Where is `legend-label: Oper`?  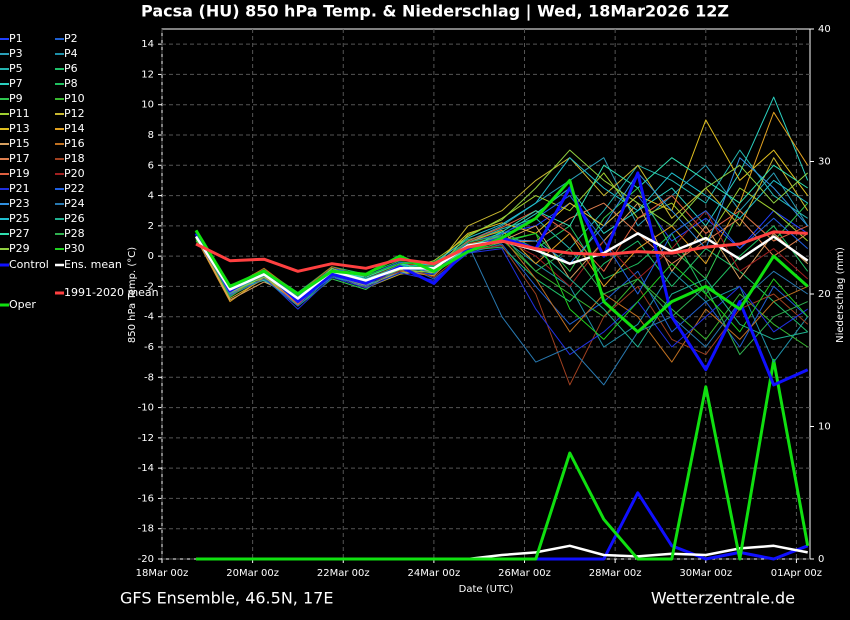
legend-label: Oper is located at coordinates (22, 304).